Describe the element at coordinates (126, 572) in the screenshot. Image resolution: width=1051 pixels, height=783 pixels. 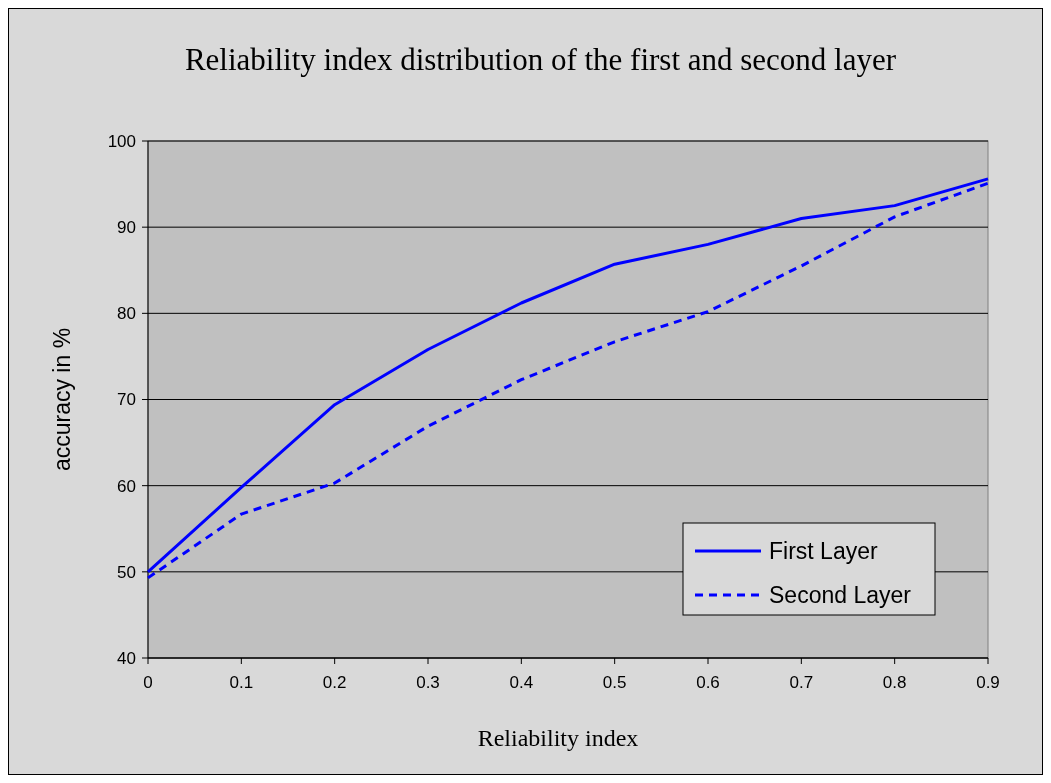
I see `y-tick-label: 50` at that location.